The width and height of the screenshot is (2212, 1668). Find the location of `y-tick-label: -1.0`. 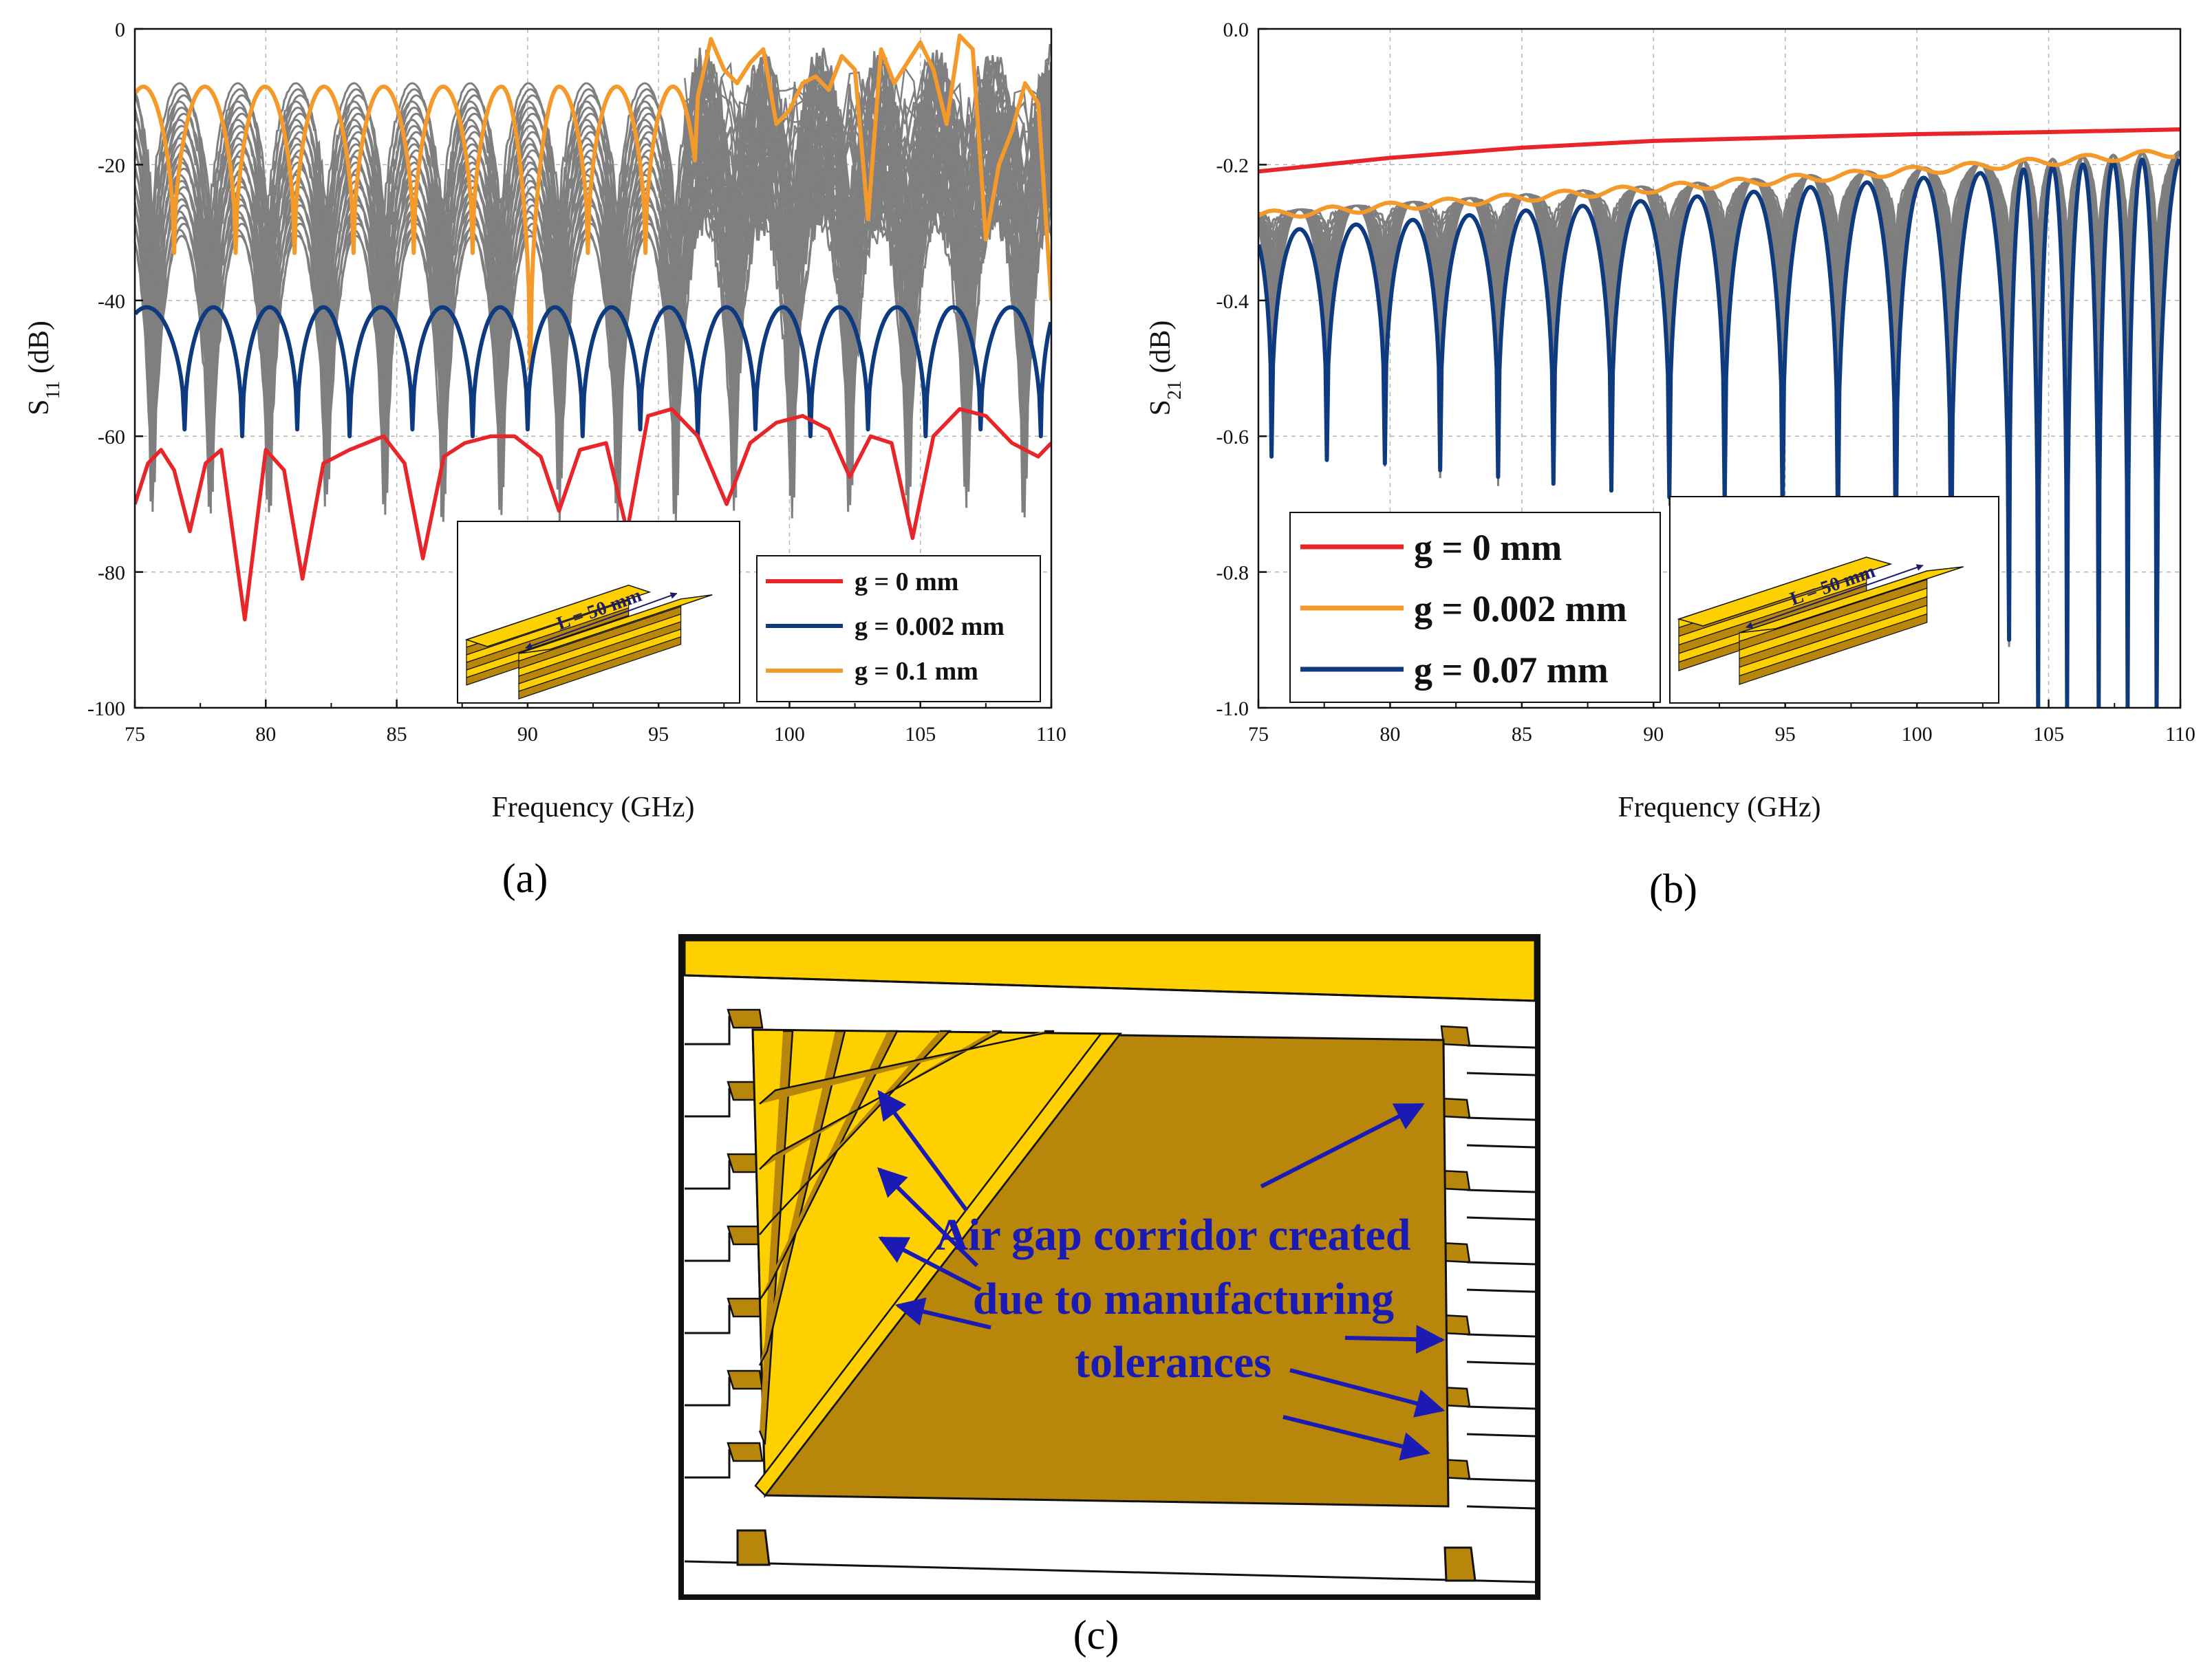

y-tick-label: -1.0 is located at coordinates (1232, 708).